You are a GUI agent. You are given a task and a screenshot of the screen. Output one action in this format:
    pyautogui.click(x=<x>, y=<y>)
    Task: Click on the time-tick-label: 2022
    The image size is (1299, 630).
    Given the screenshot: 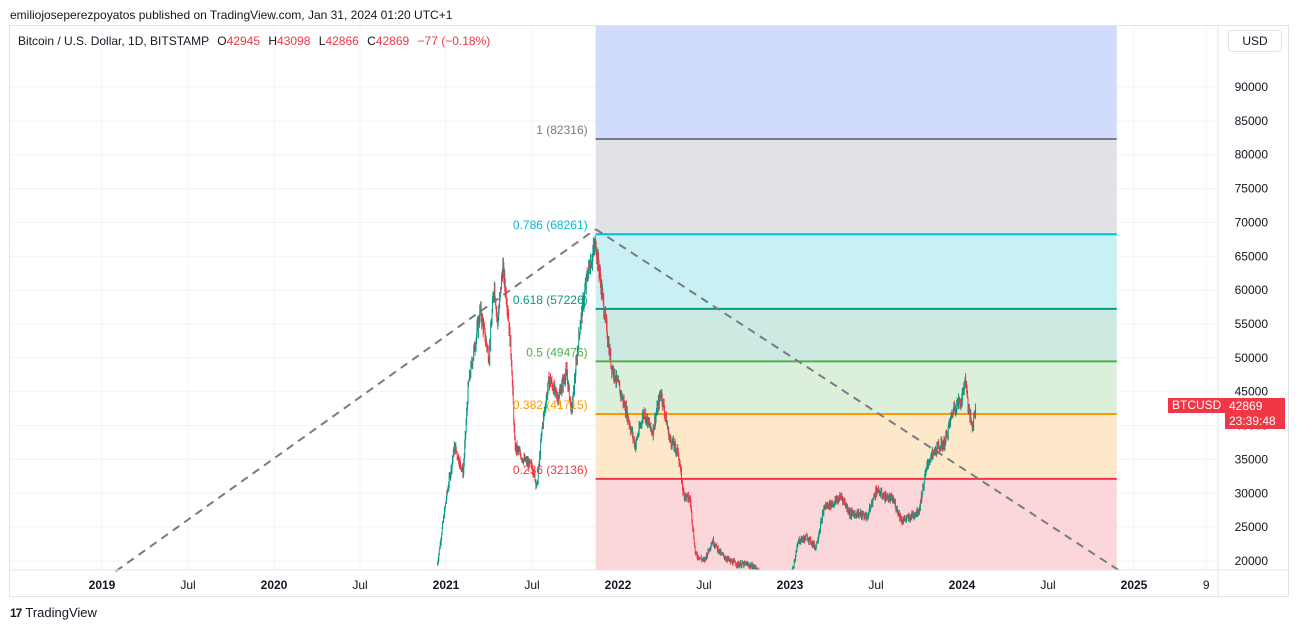 What is the action you would take?
    pyautogui.click(x=618, y=585)
    